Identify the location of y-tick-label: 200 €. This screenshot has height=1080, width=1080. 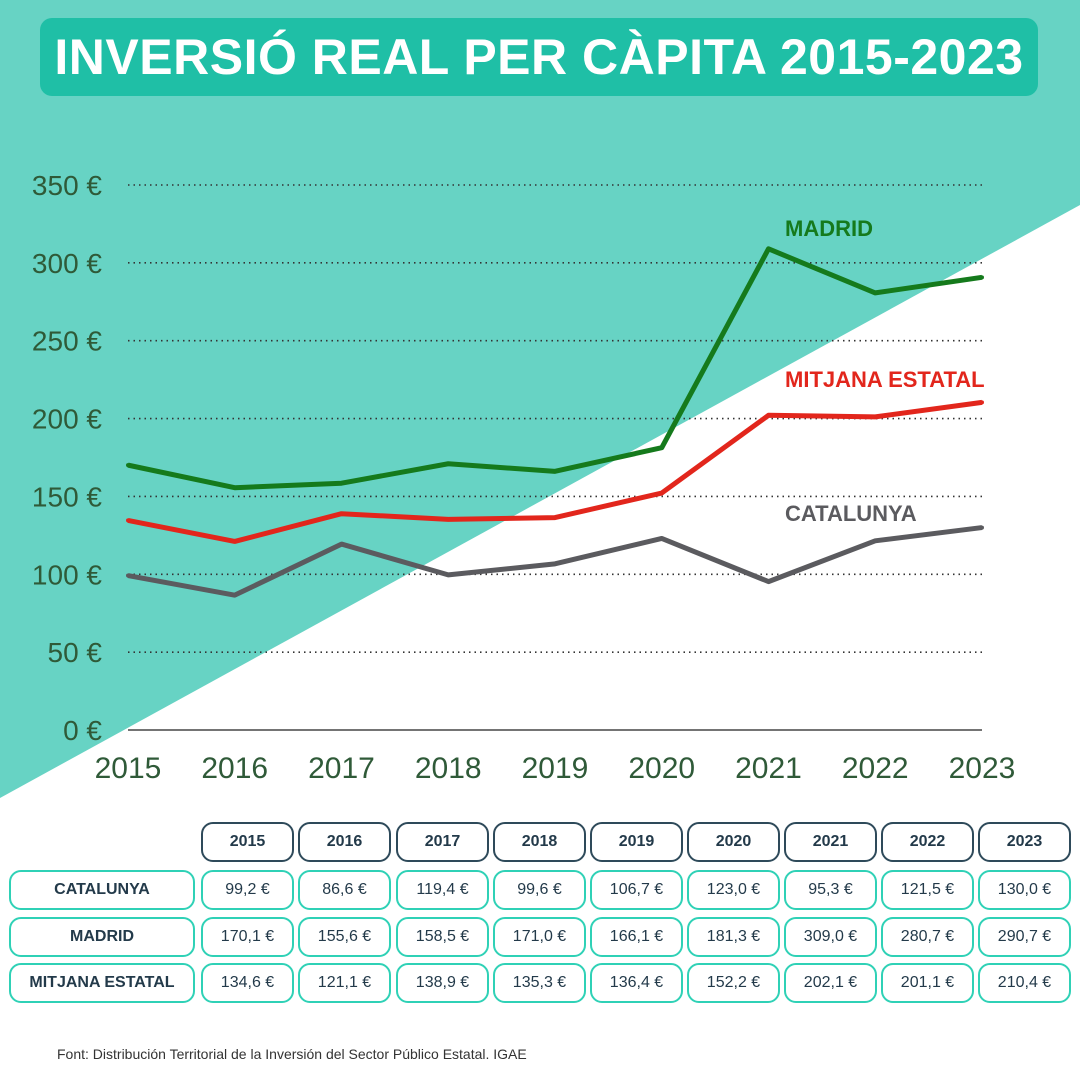
(67, 419).